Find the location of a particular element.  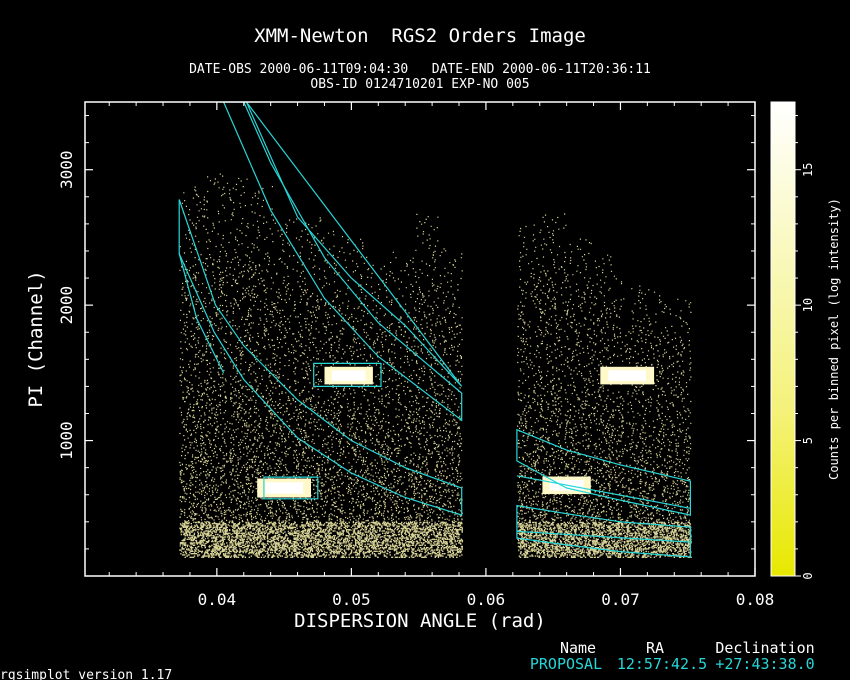

colorbar-tick-label: 5 is located at coordinates (808, 440).